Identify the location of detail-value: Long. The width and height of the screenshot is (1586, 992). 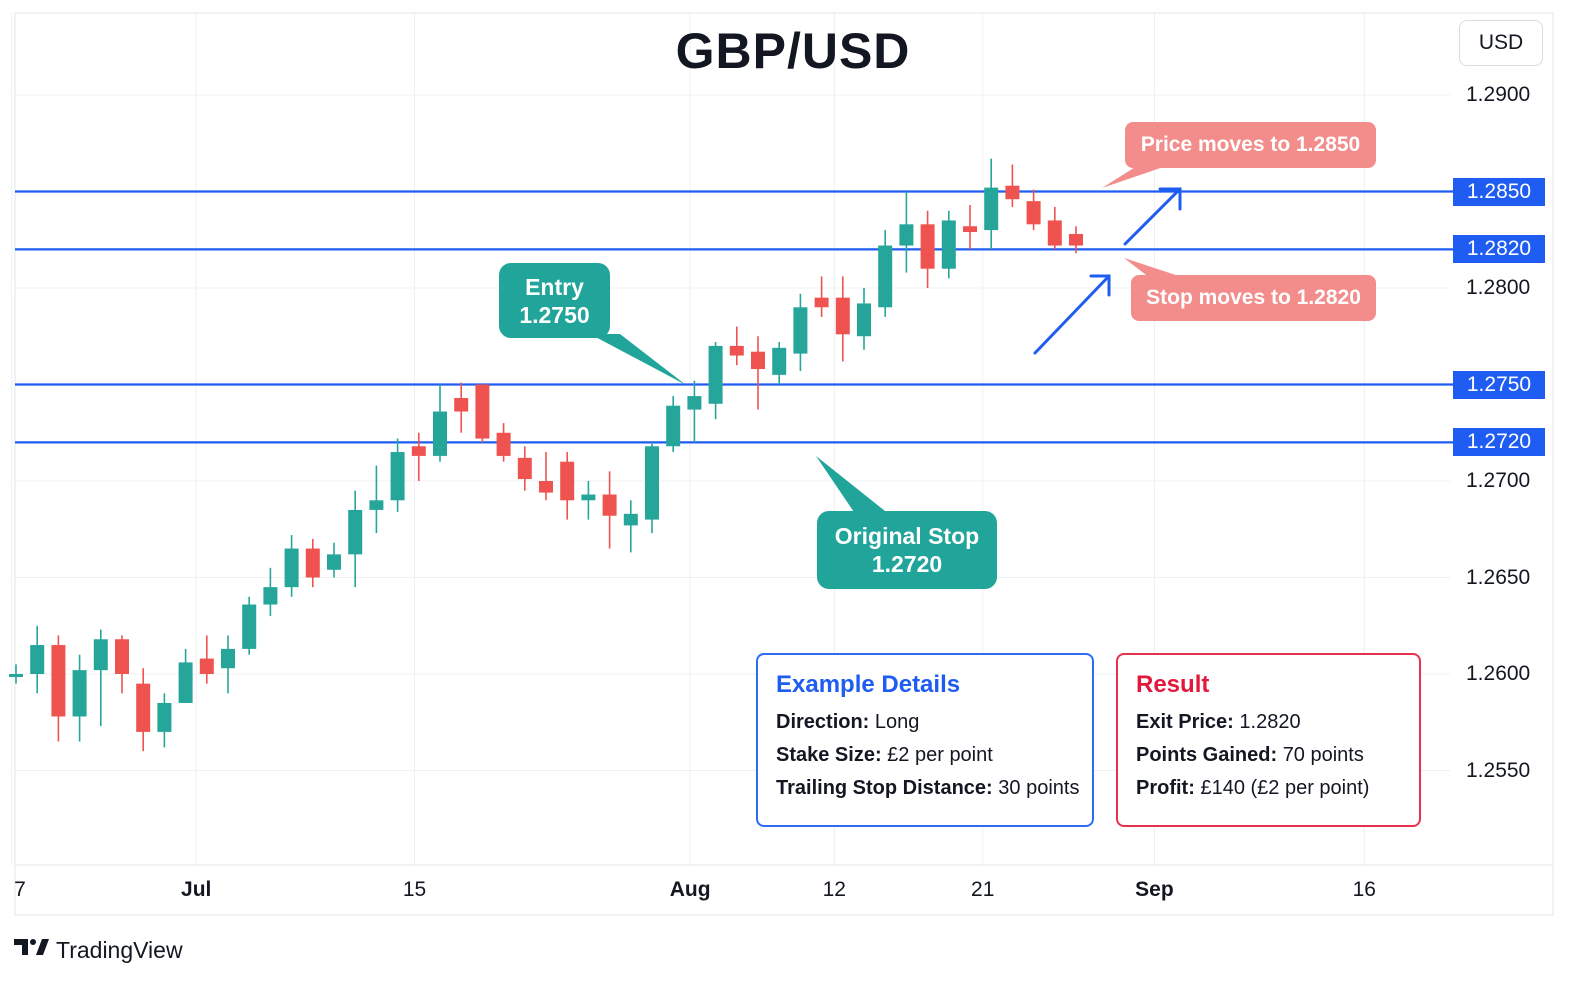
(897, 722).